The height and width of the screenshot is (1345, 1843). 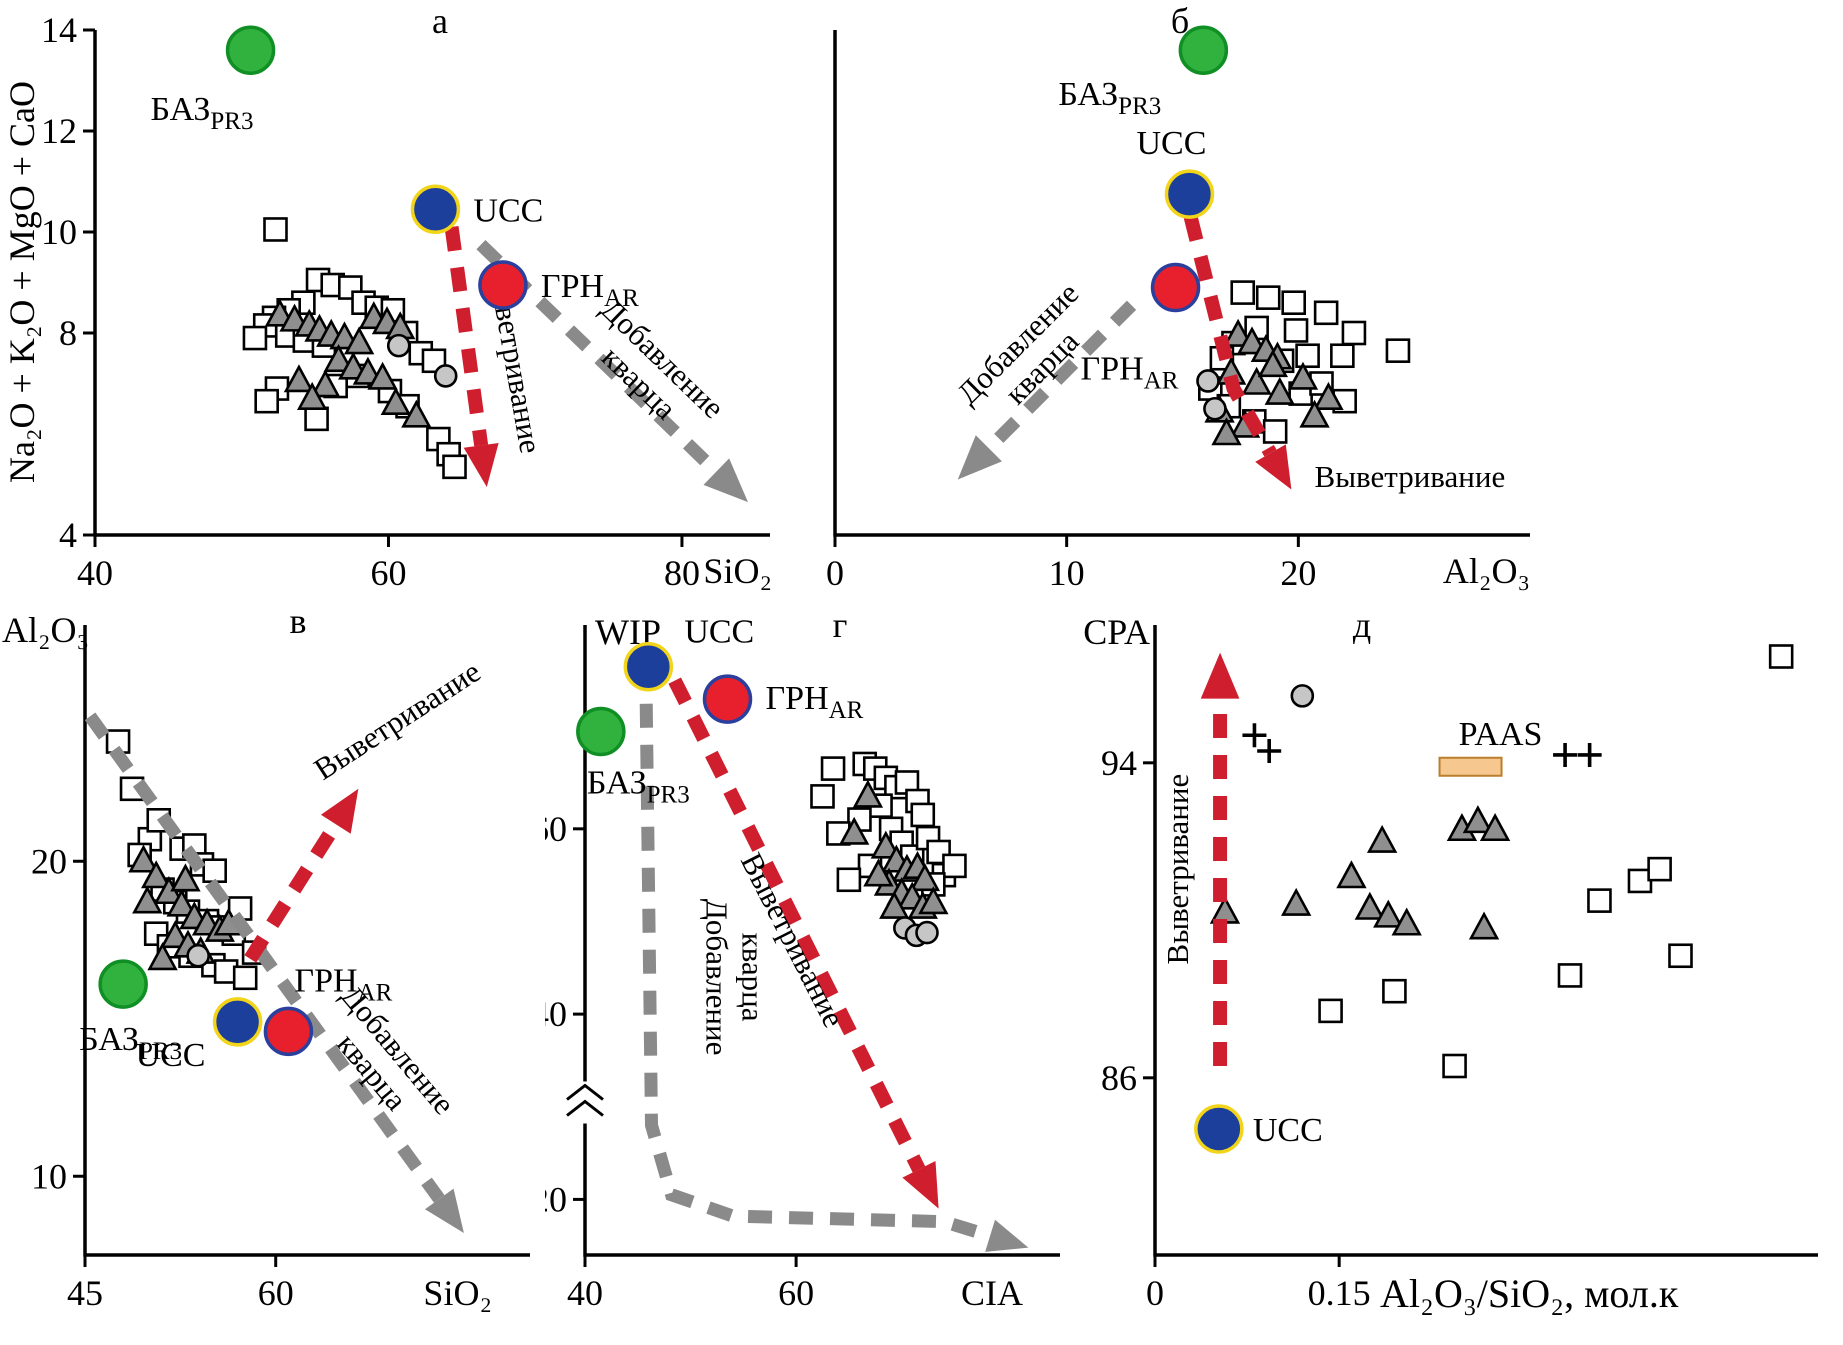 What do you see at coordinates (556, 829) in the screenshot?
I see `y-tick-label: 60` at bounding box center [556, 829].